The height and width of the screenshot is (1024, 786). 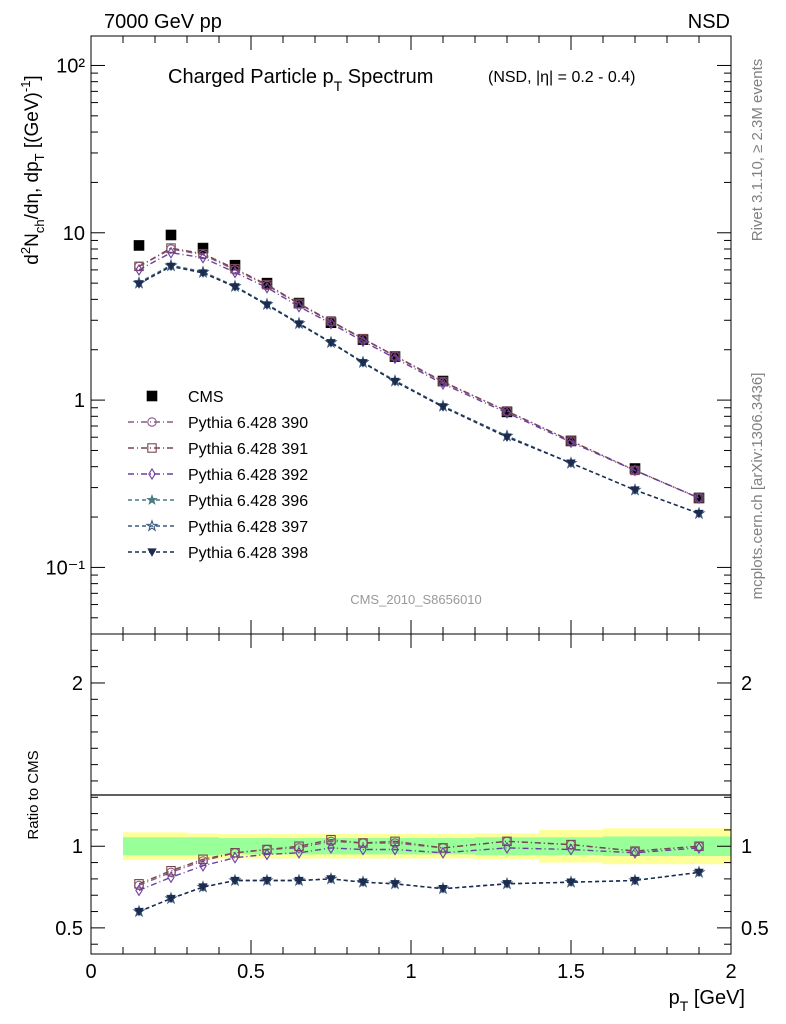 What do you see at coordinates (707, 1000) in the screenshot?
I see `xaxis-label: pT [GeV]` at bounding box center [707, 1000].